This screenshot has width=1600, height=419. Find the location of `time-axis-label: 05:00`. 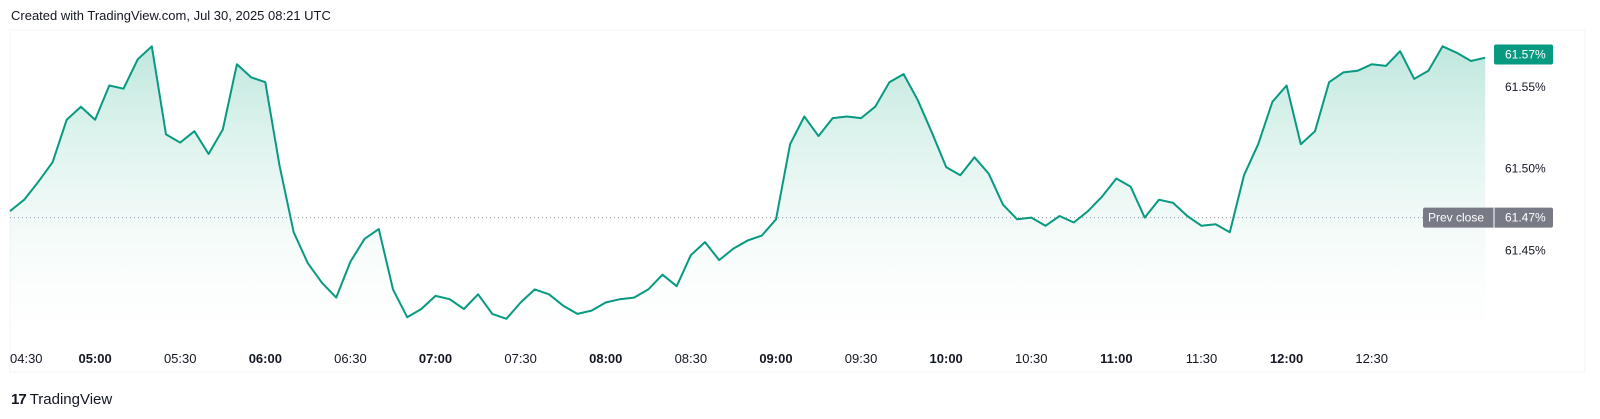

time-axis-label: 05:00 is located at coordinates (94, 358).